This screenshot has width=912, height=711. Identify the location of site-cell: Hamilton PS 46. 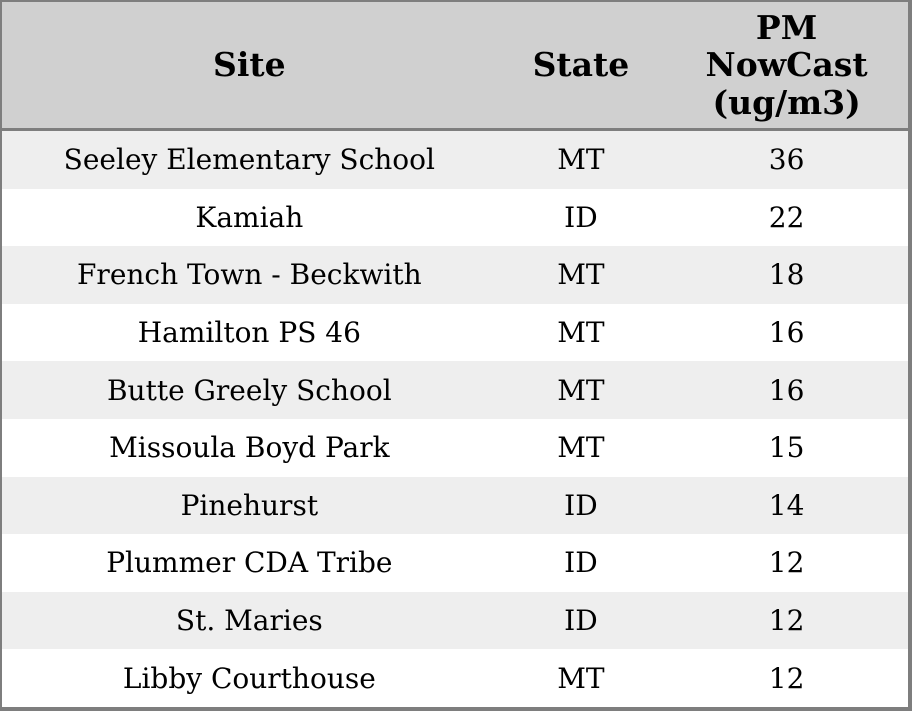
(249, 333).